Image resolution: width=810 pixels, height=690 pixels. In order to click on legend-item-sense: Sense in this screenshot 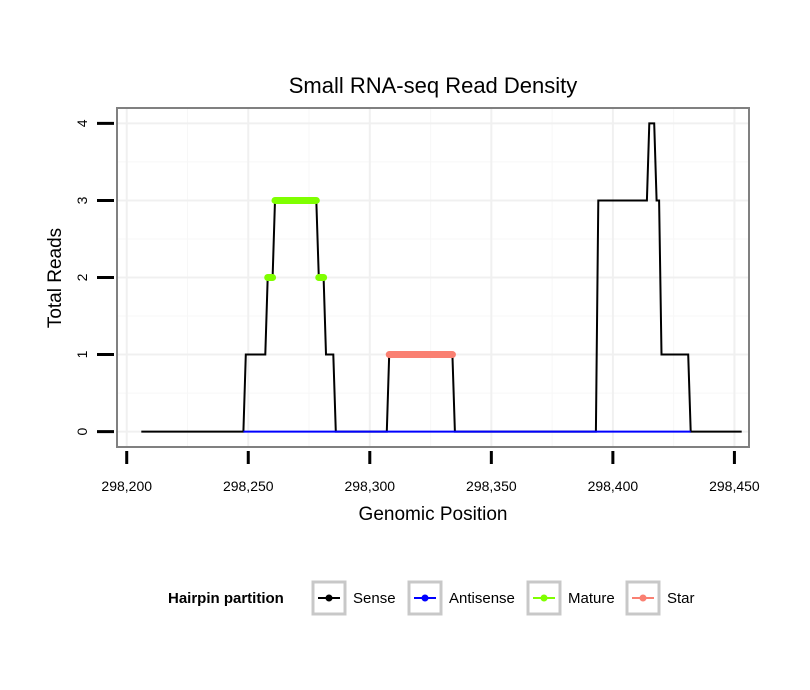, I will do `click(353, 598)`.